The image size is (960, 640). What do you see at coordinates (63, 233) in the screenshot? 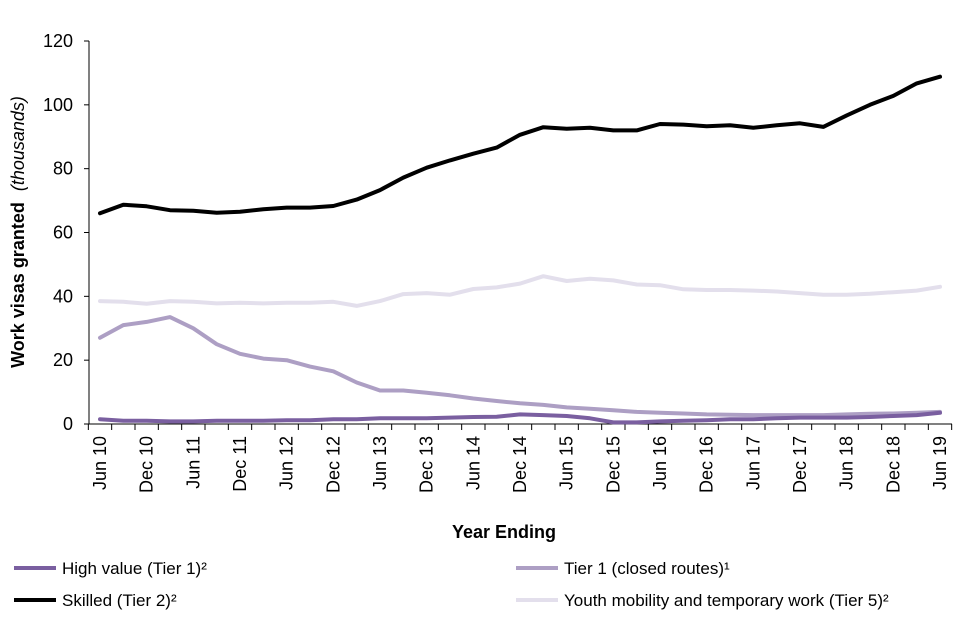
I see `y-tick-label: 60` at bounding box center [63, 233].